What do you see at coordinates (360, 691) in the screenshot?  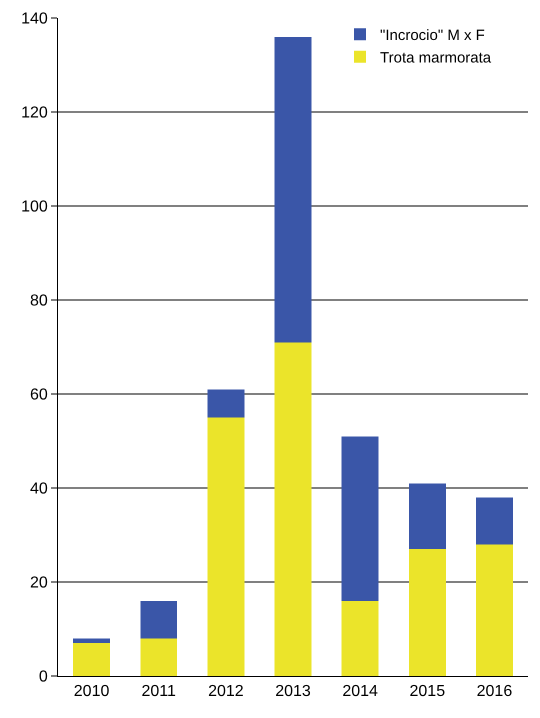 I see `x-tick-label: 2014` at bounding box center [360, 691].